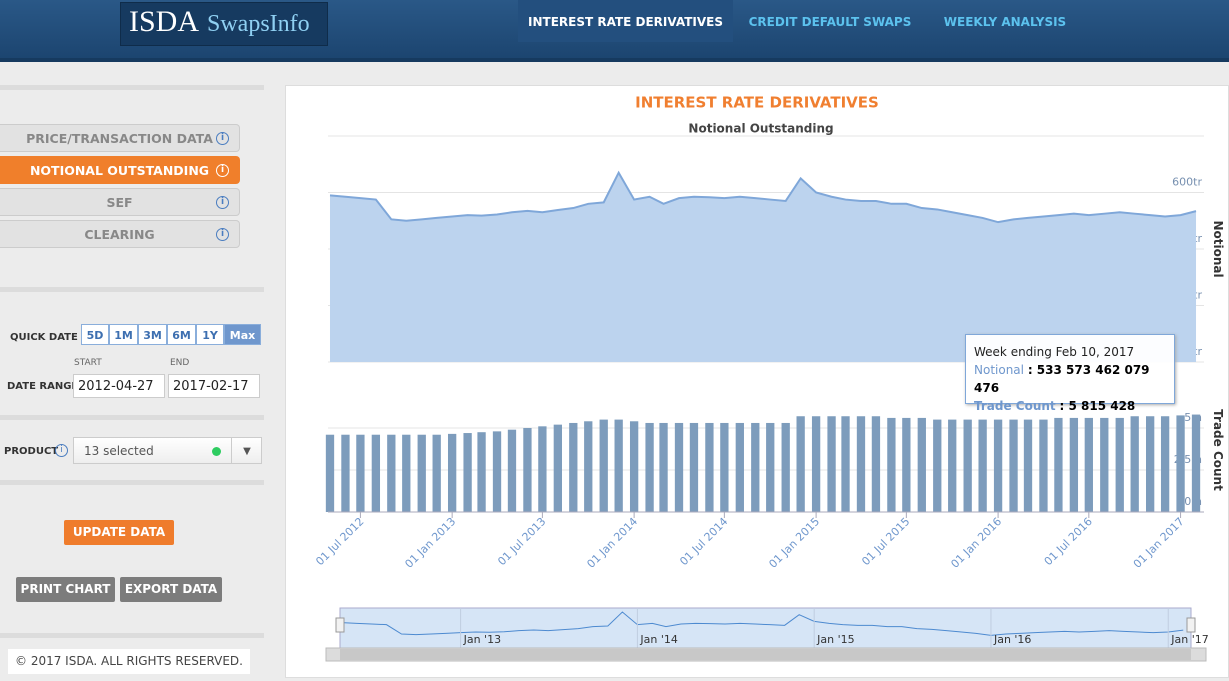 This screenshot has width=1229, height=681. I want to click on update-button: UPDATE DATA, so click(119, 532).